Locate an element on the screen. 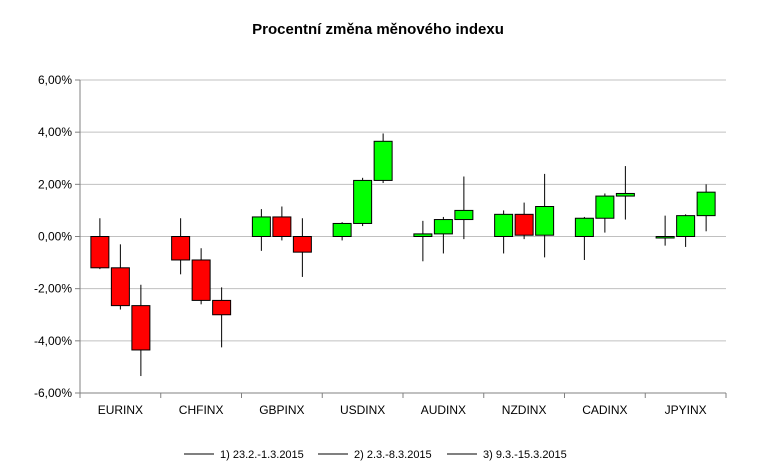  legend-item: 3) 9.3.-15.3.2015 is located at coordinates (507, 455).